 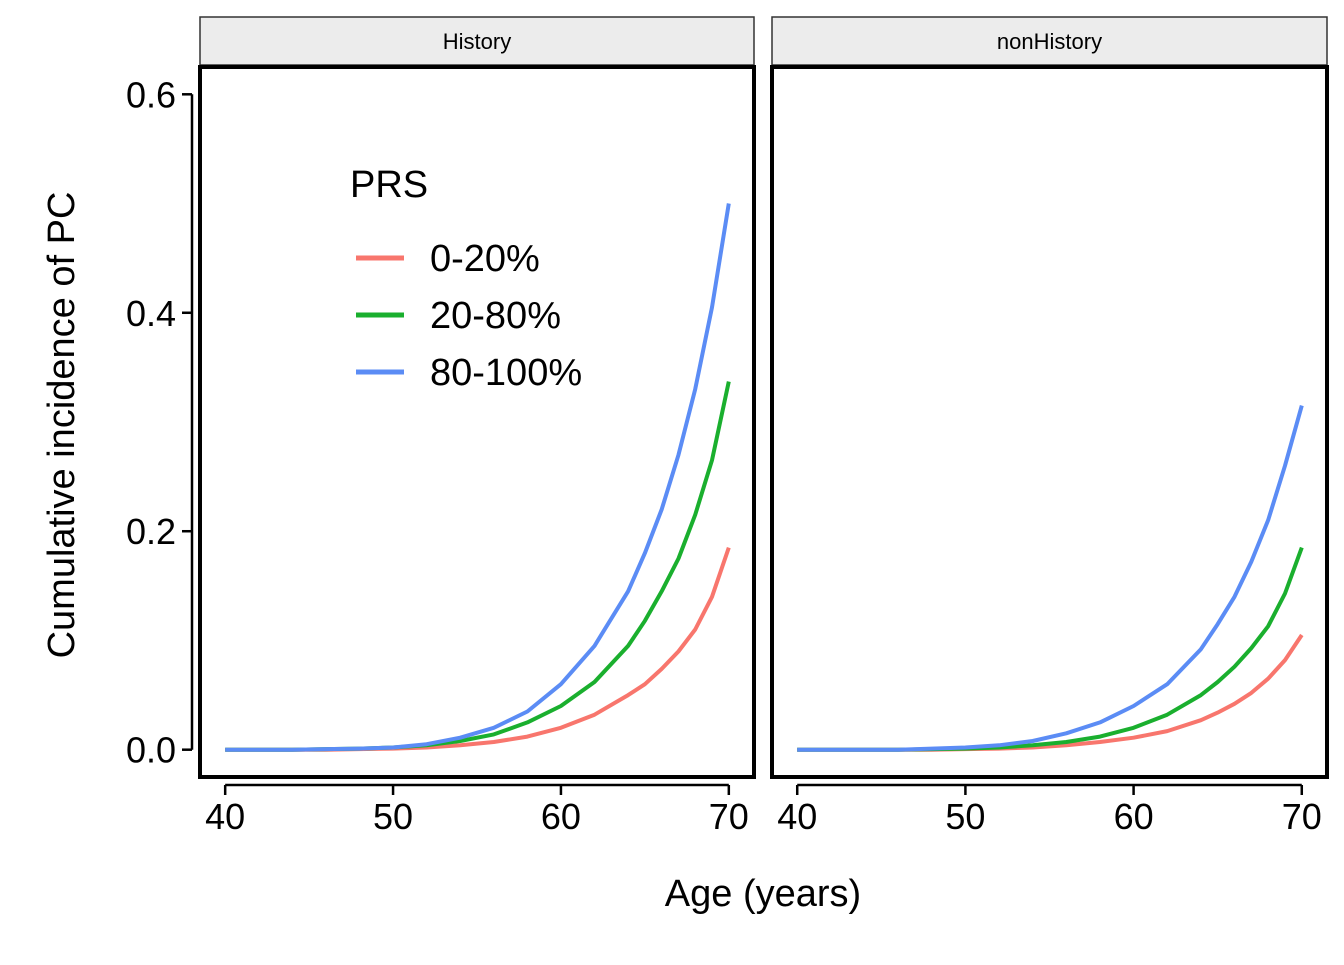 I want to click on legend-label: 80-100%, so click(x=506, y=373).